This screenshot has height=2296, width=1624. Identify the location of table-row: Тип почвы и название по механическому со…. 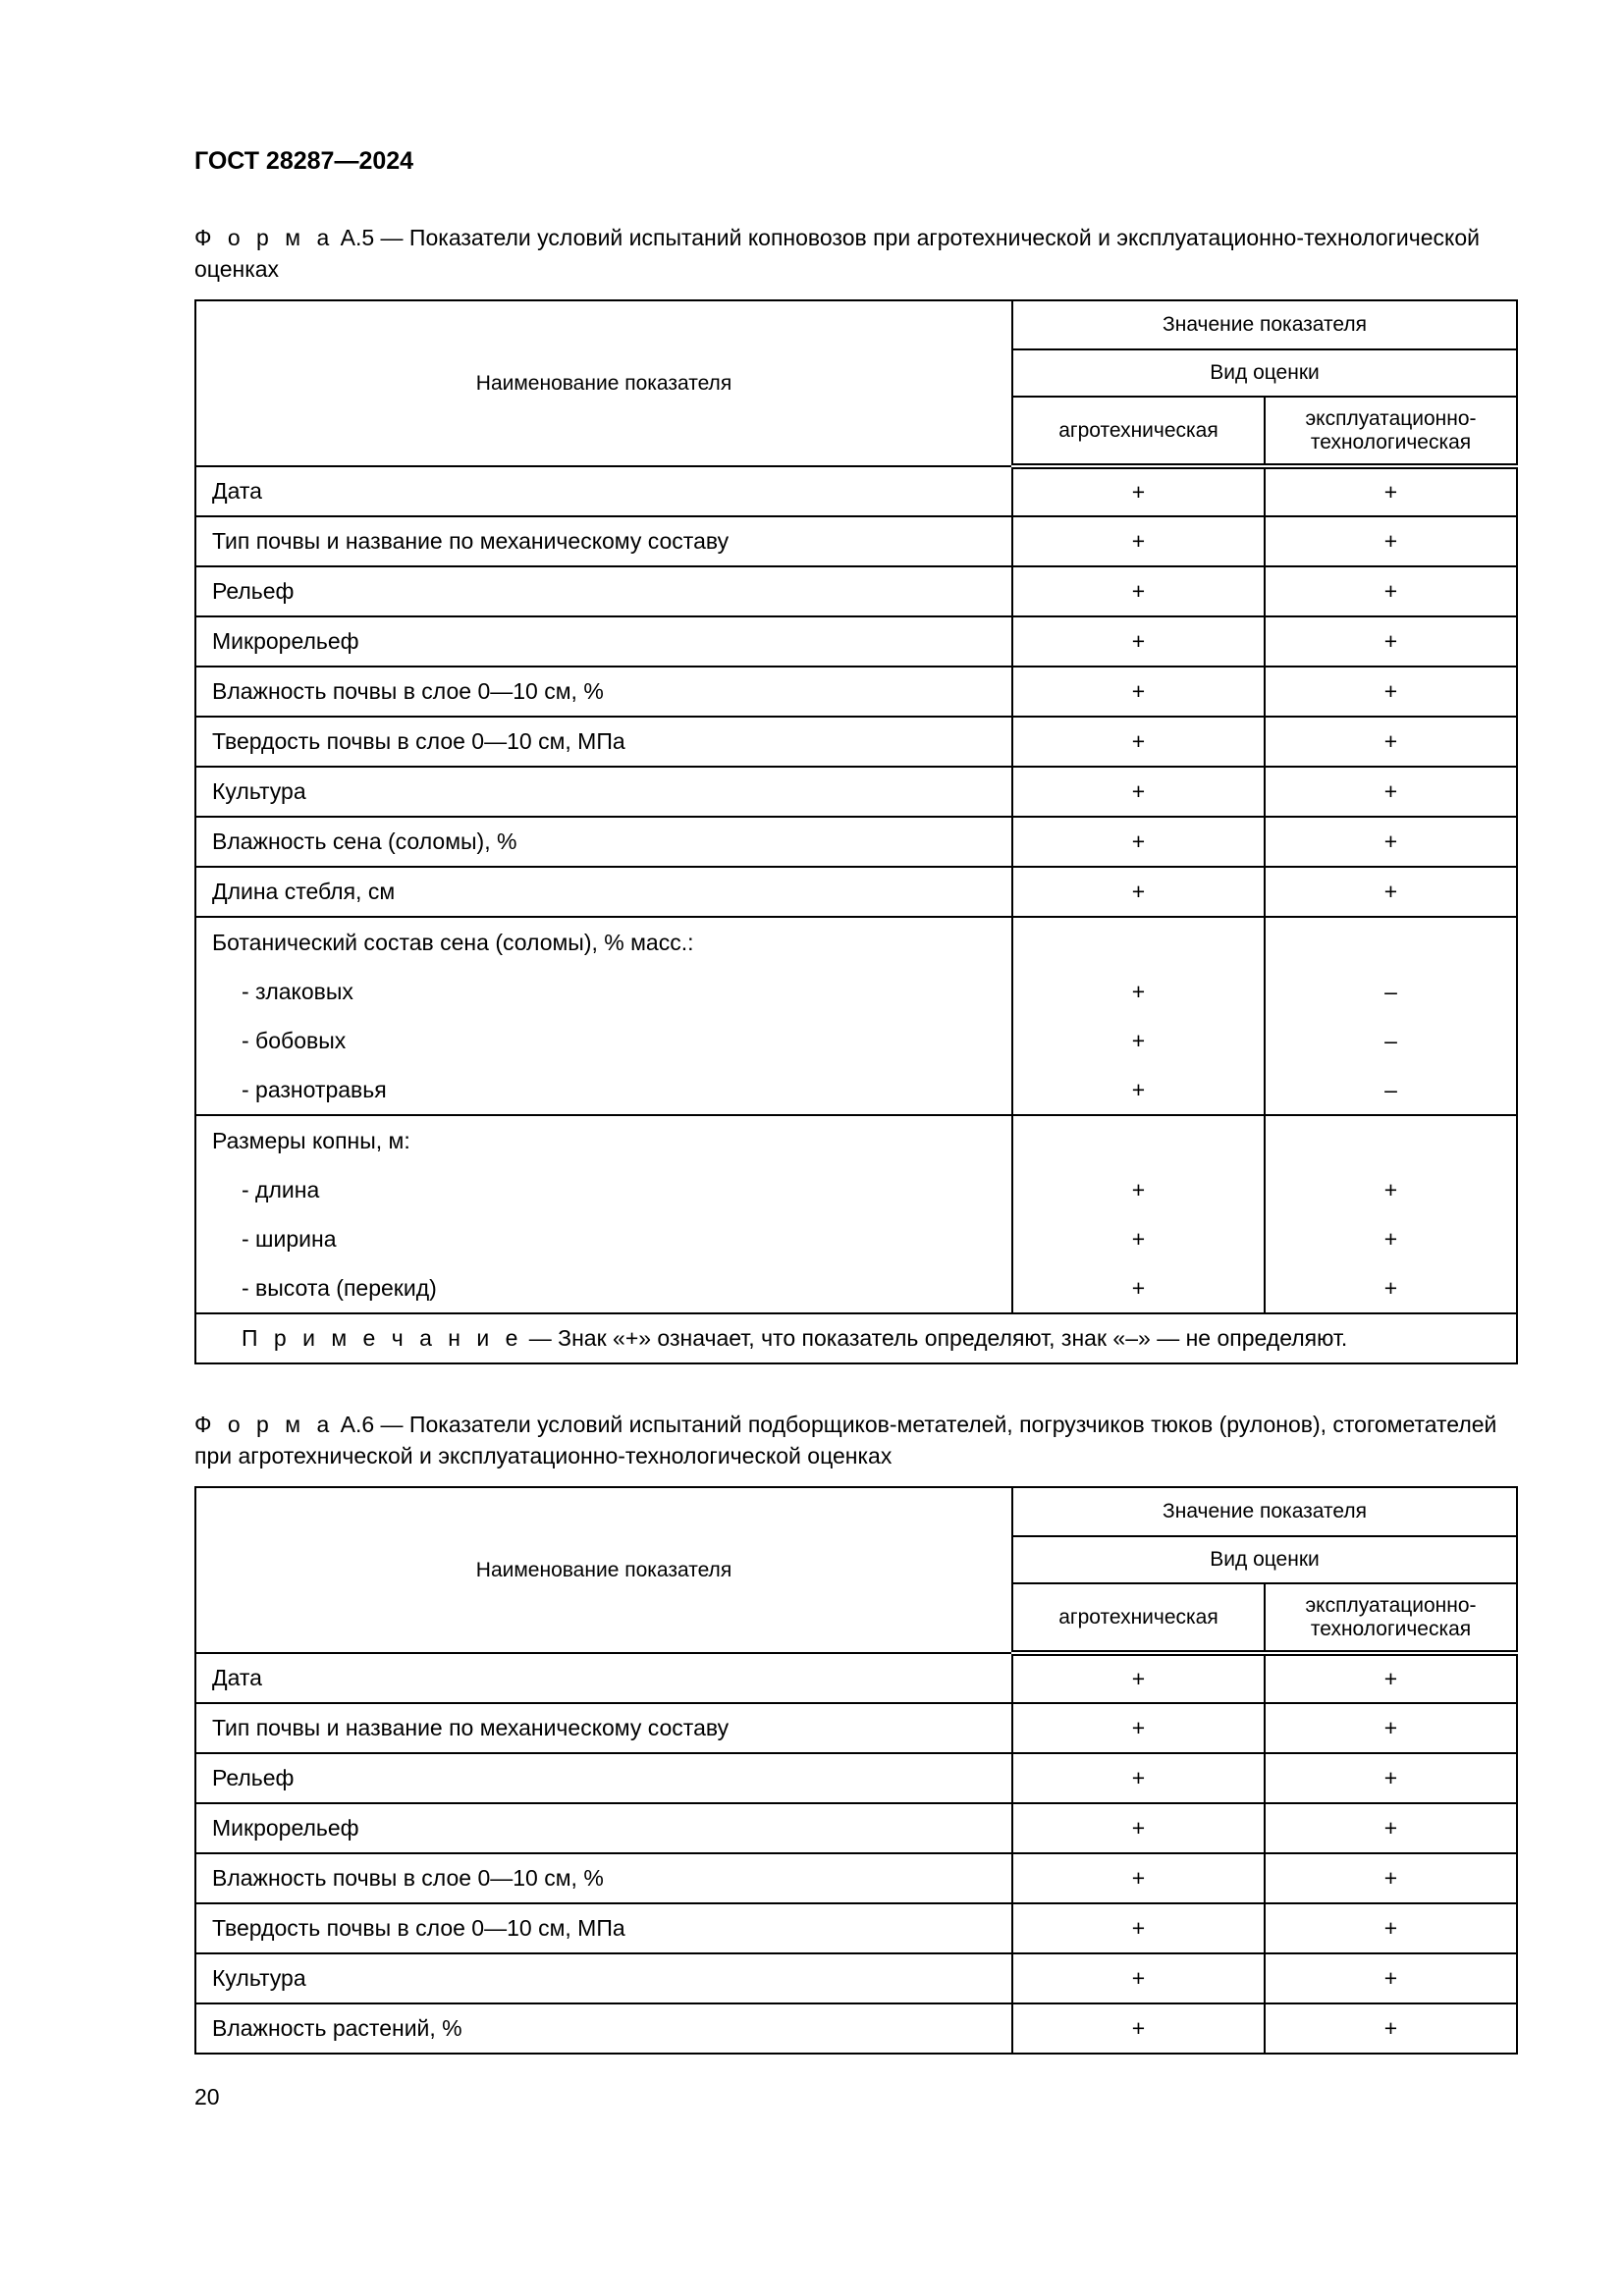
(856, 1728).